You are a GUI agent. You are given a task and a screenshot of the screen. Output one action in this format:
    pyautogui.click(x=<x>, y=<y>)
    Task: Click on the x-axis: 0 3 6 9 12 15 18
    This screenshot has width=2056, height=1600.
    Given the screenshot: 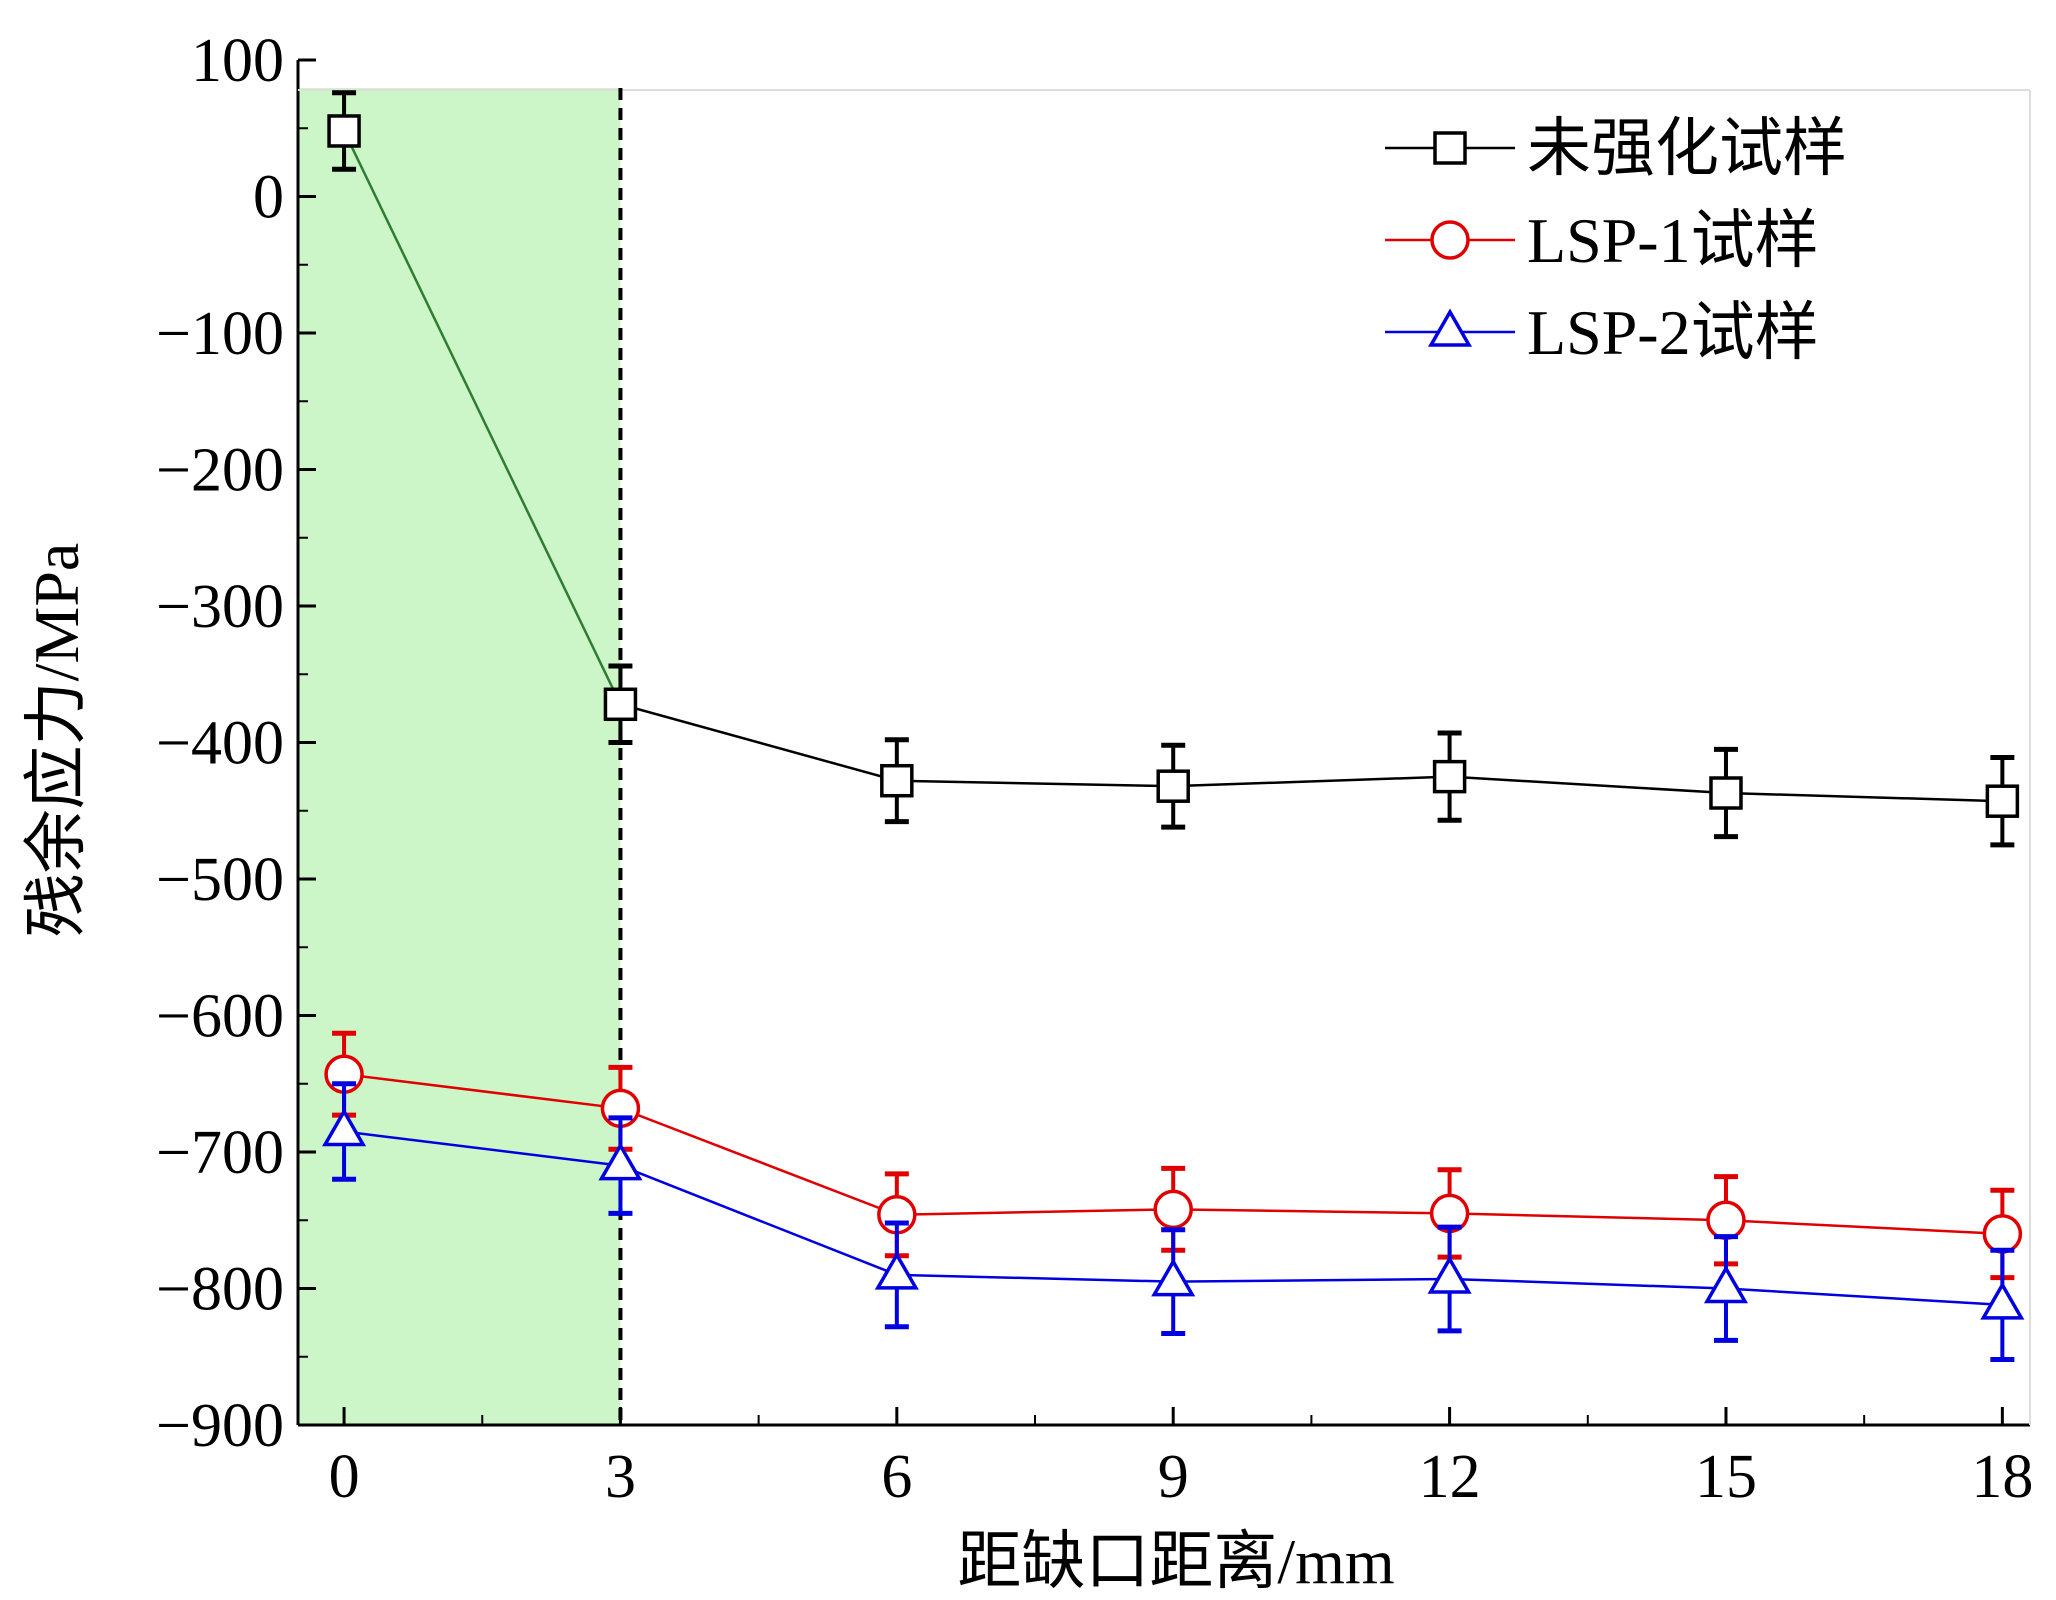 What is the action you would take?
    pyautogui.click(x=1181, y=1459)
    